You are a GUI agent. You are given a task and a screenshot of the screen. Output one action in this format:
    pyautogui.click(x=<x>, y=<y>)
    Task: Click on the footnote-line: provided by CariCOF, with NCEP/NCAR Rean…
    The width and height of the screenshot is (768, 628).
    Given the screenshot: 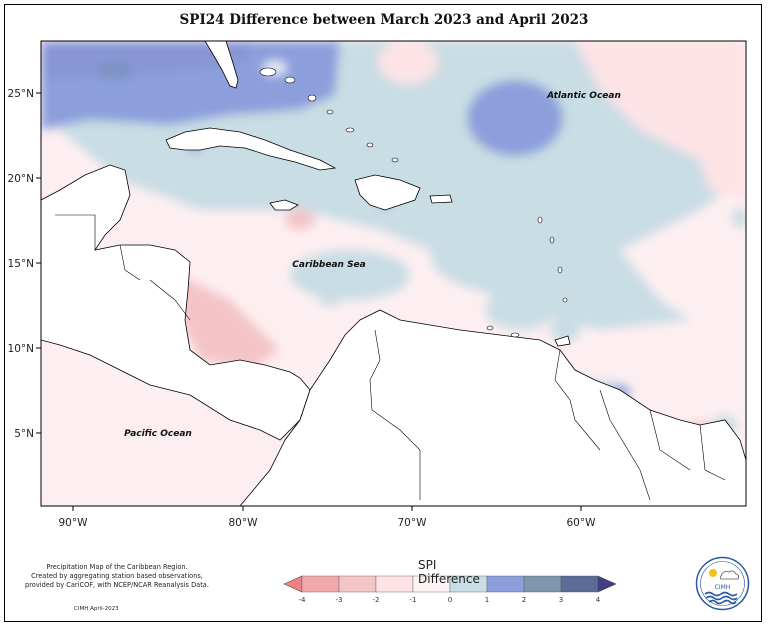 What is the action you would take?
    pyautogui.click(x=117, y=585)
    